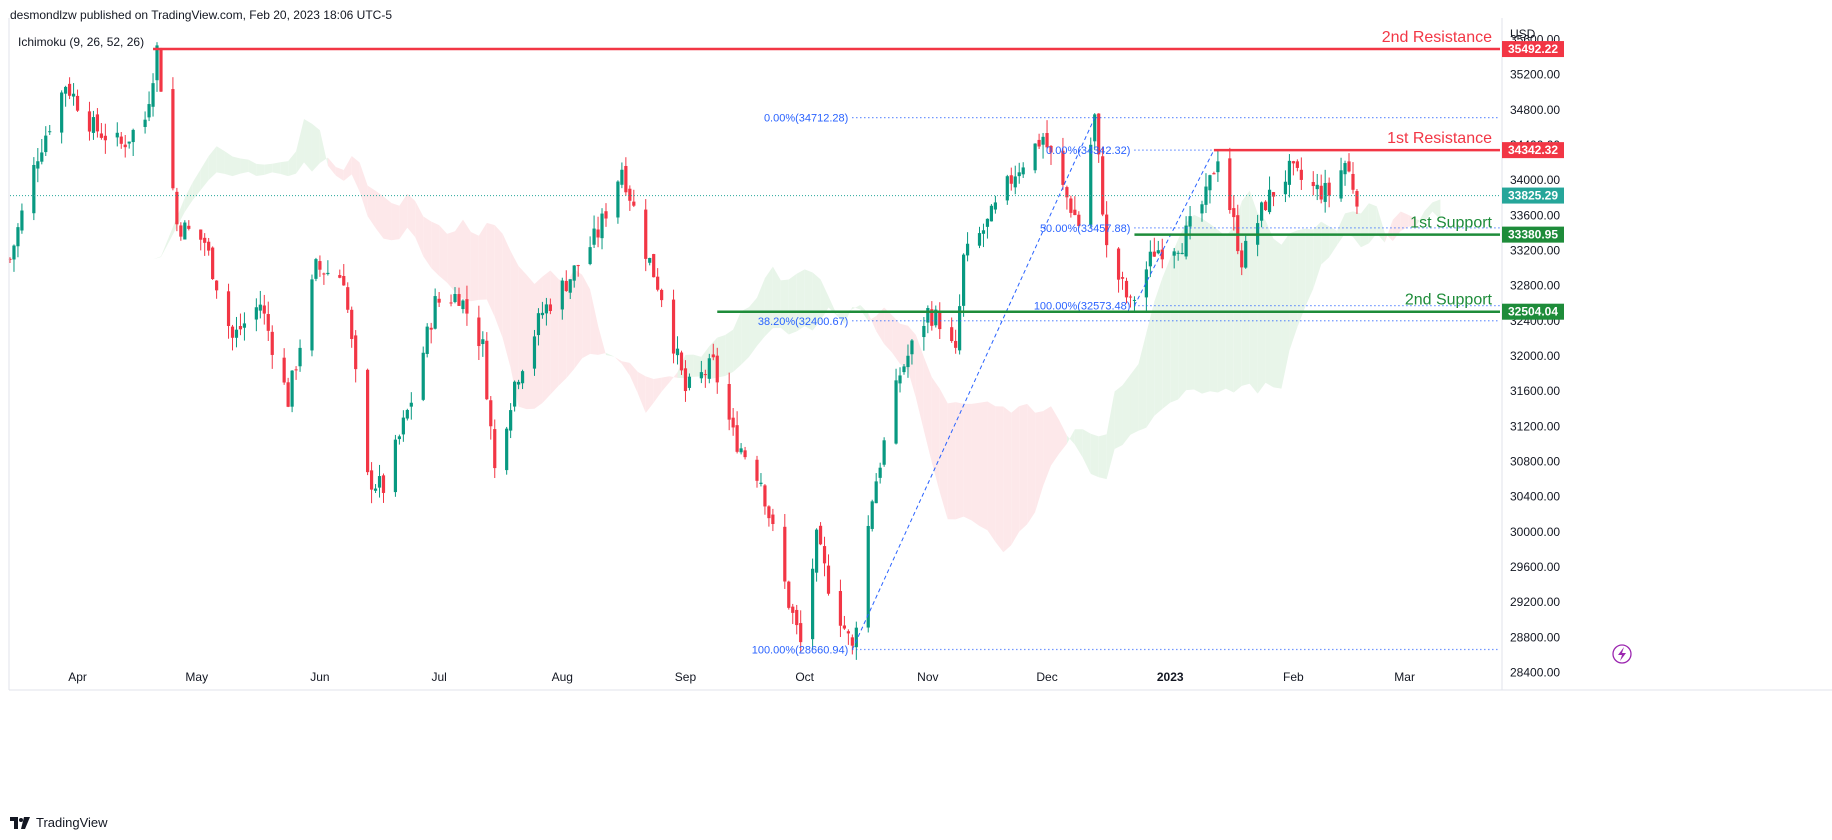 The image size is (1832, 840). I want to click on time-axis: Apr May Jun Jul Aug Sep Oct Nov Dec 2023 Feb Mar, so click(741, 677).